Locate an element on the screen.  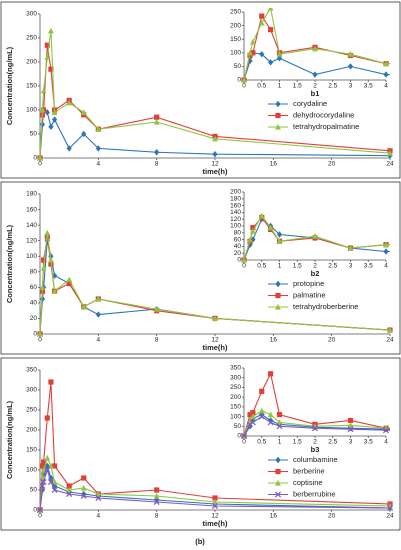
inset-bg is located at coordinates (309, 406).